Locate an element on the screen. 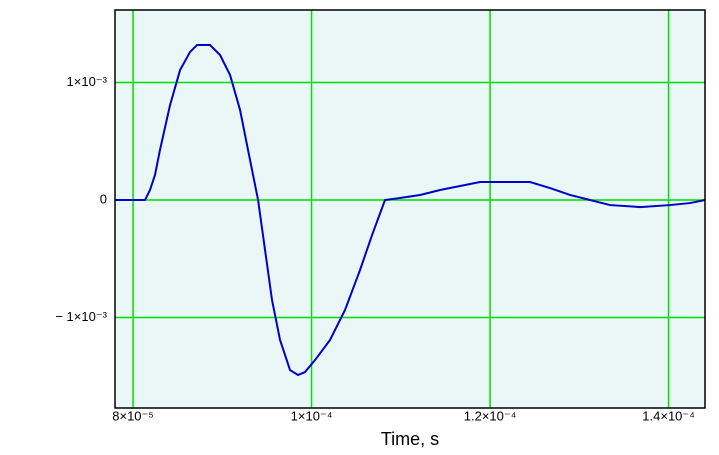 The image size is (719, 455). x-tick-label: 1.2×10⁻⁴ is located at coordinates (490, 415).